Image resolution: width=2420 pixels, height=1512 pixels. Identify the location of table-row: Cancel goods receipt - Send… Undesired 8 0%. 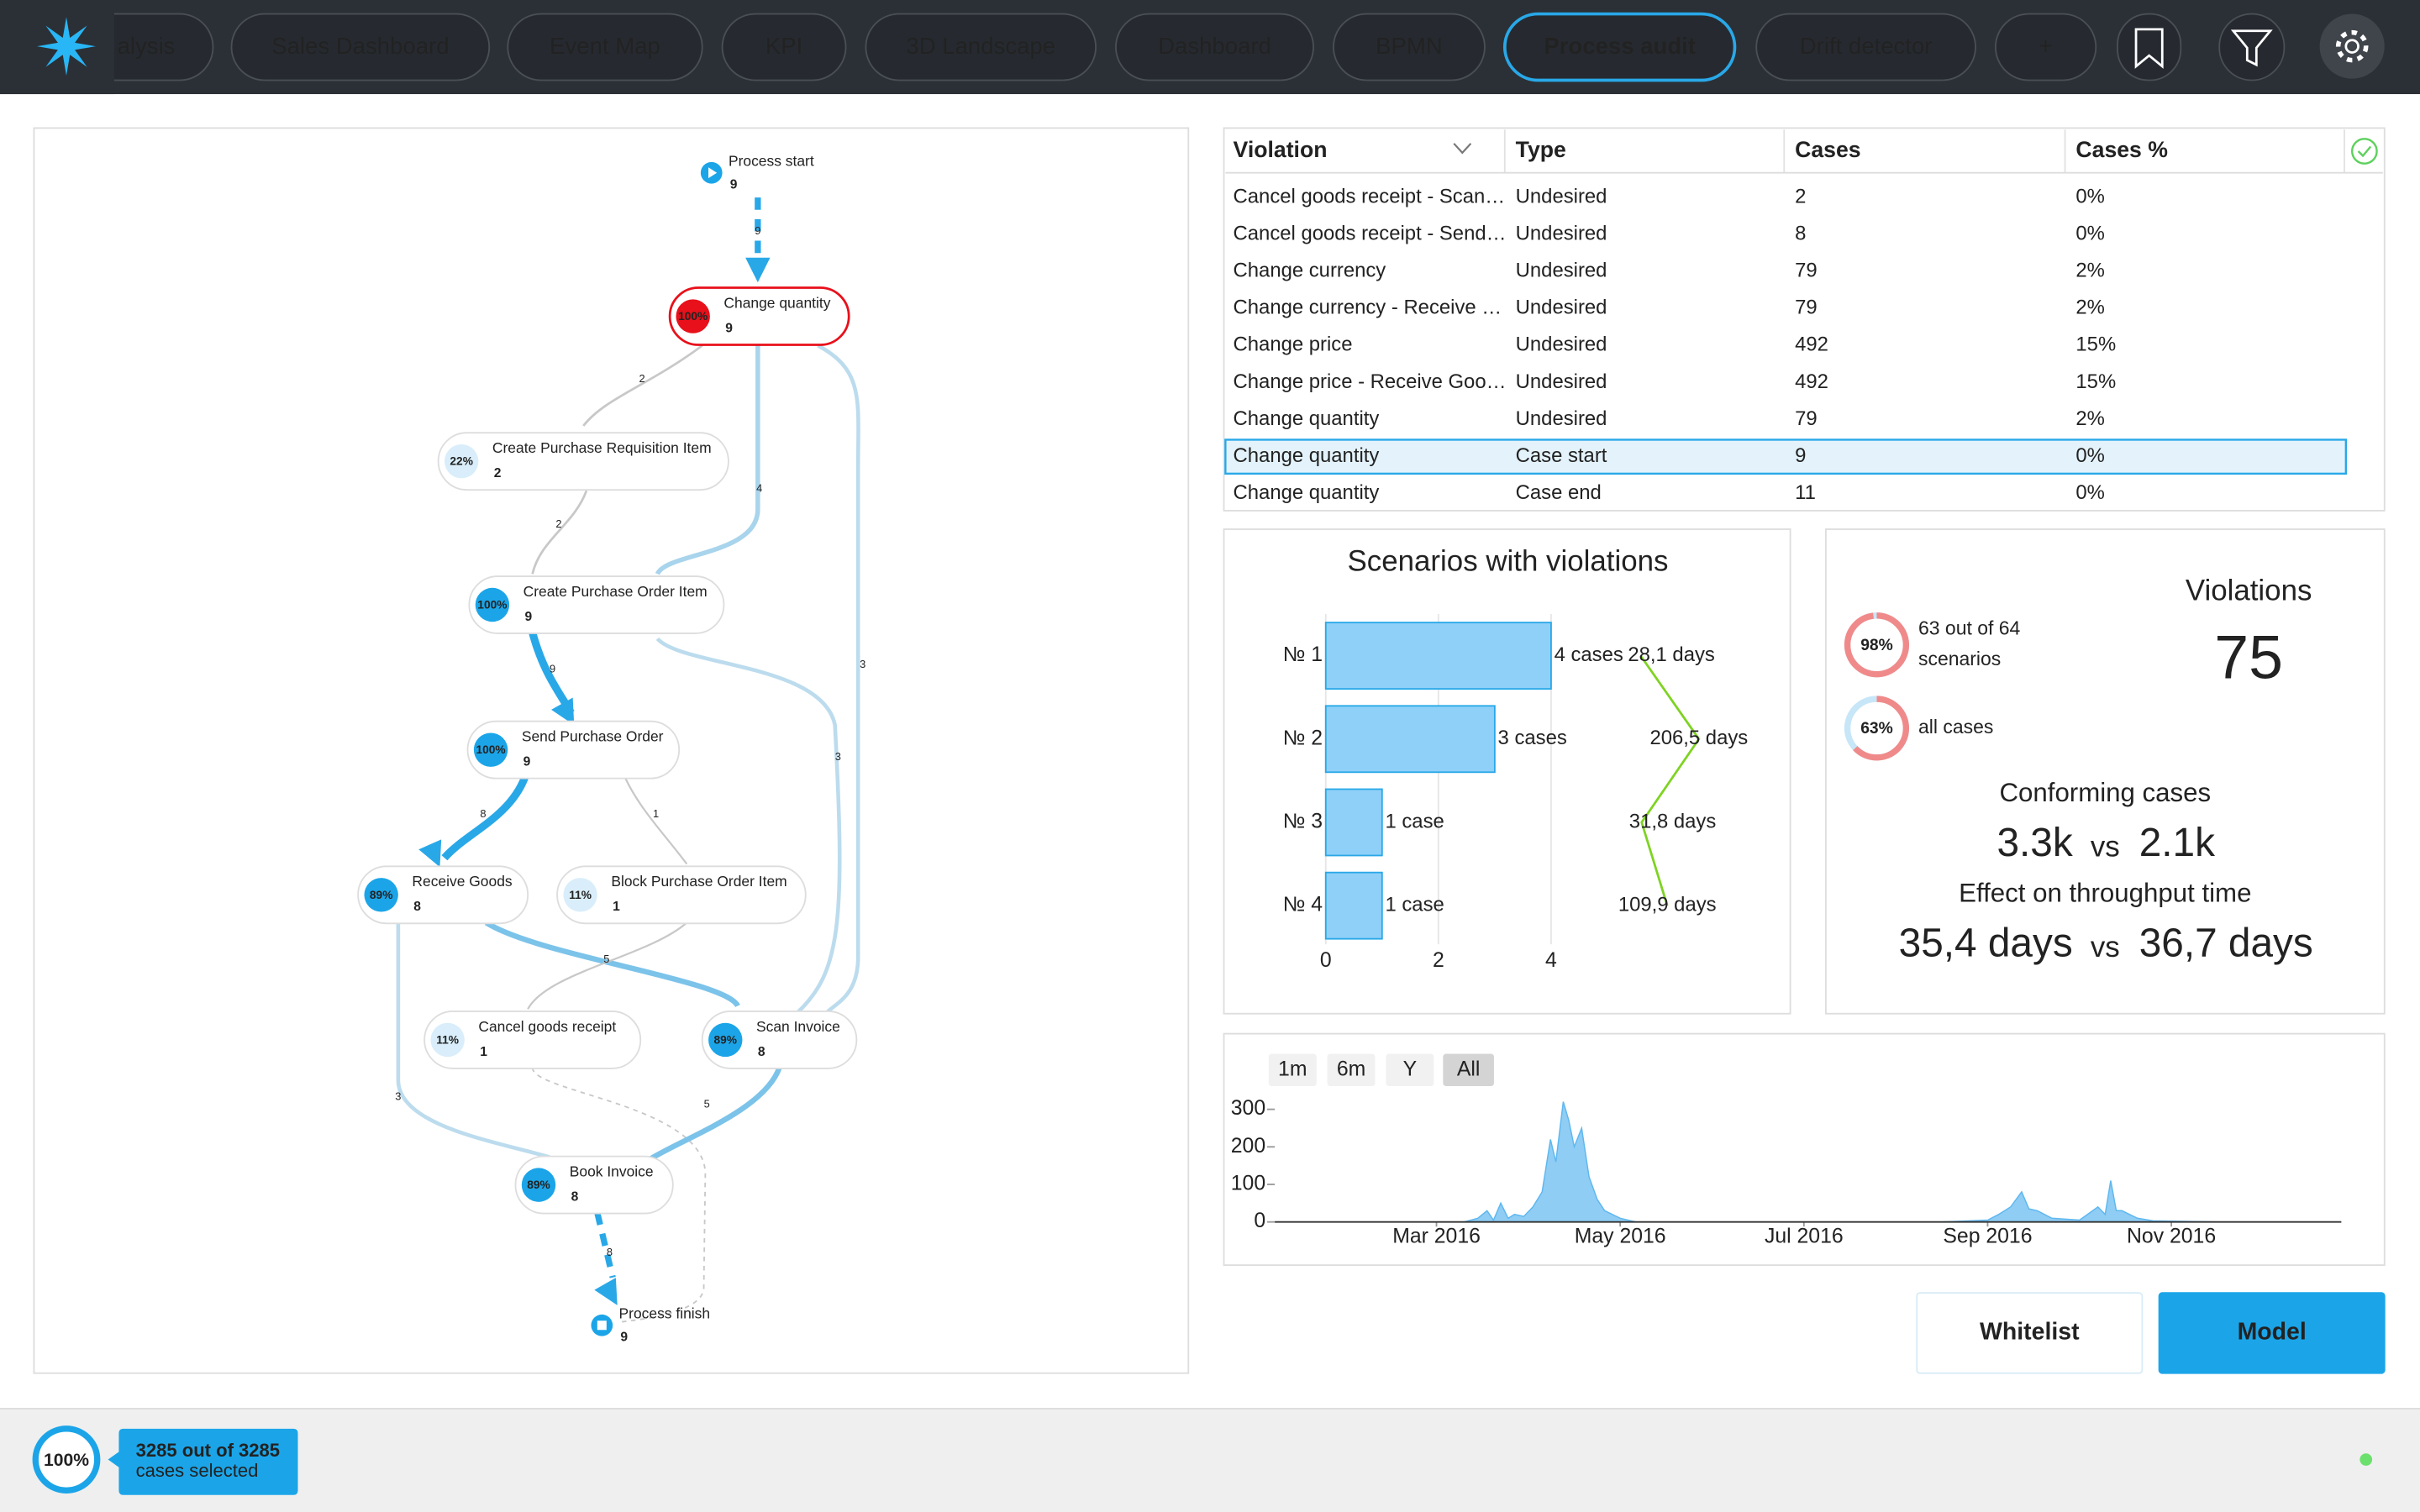
(1669, 233).